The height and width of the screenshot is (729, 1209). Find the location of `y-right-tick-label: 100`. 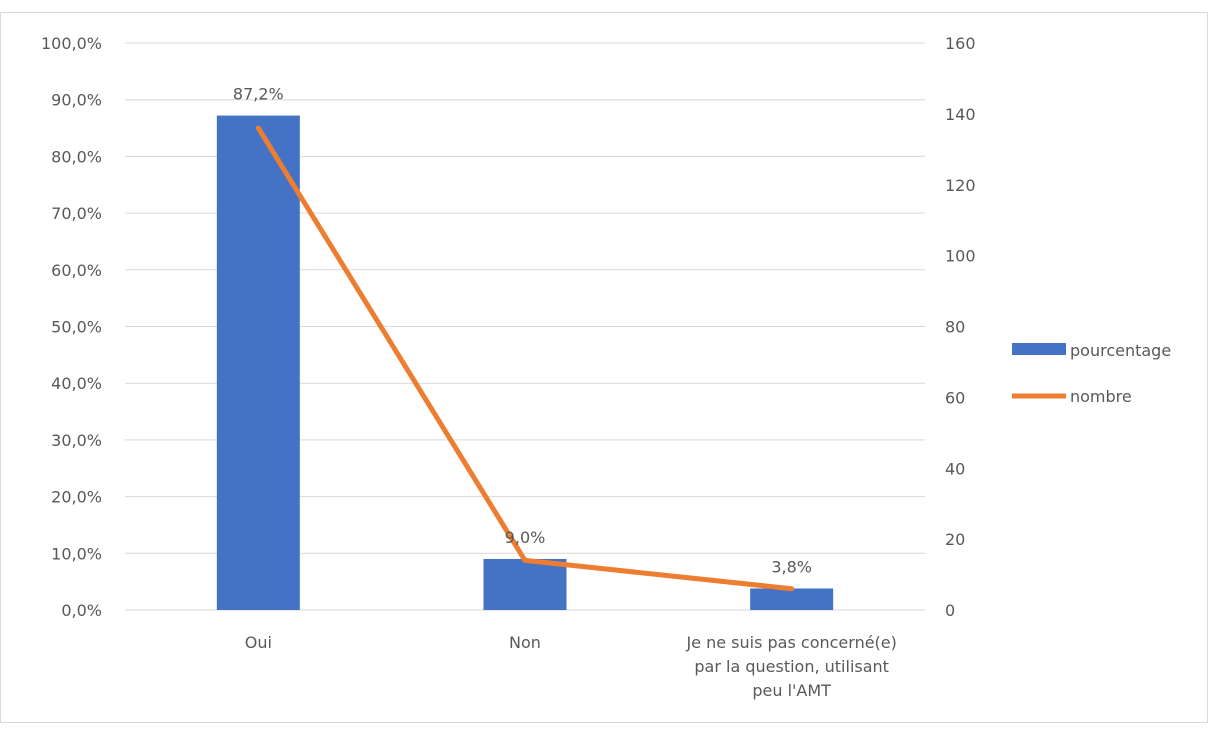

y-right-tick-label: 100 is located at coordinates (960, 256).